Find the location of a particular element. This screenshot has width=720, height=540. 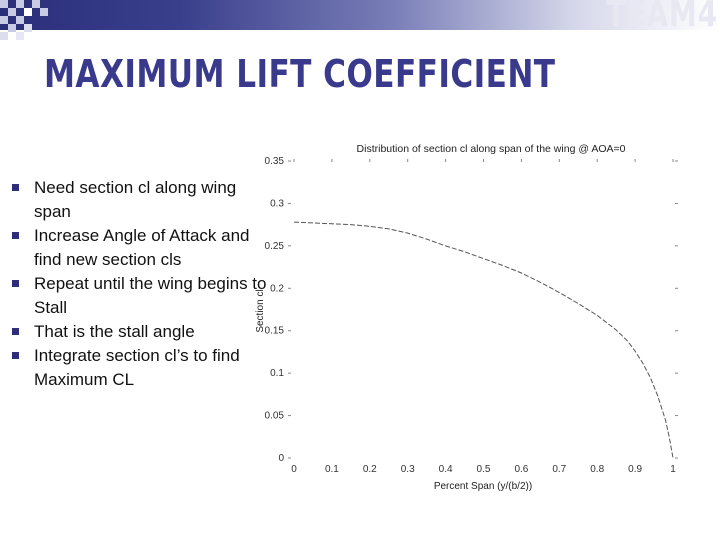

y-tick-label: 0.35 is located at coordinates (275, 161).